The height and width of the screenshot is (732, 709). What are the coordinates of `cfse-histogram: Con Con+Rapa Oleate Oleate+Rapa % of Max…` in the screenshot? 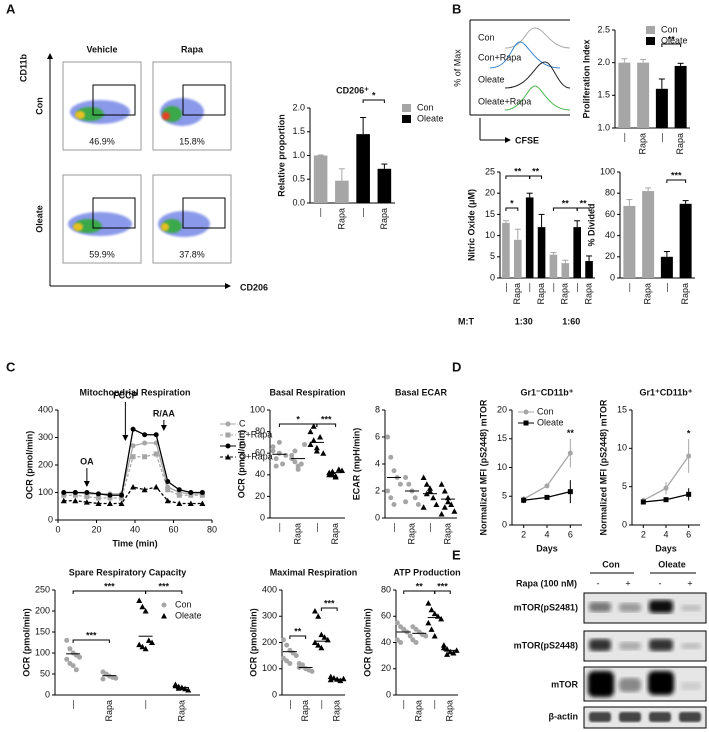 It's located at (511, 82).